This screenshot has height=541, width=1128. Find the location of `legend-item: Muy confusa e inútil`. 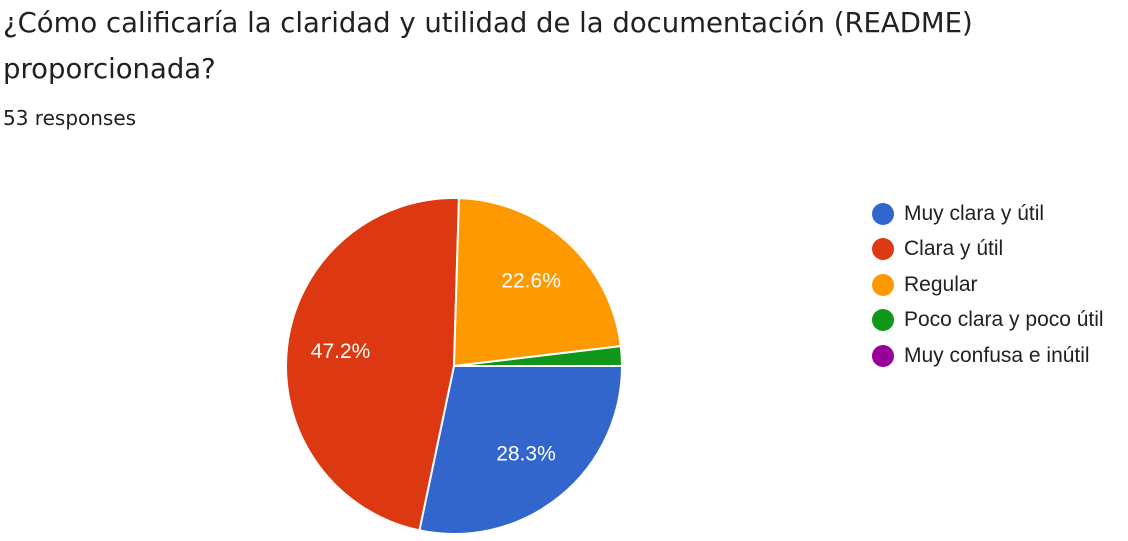

legend-item: Muy confusa e inútil is located at coordinates (988, 356).